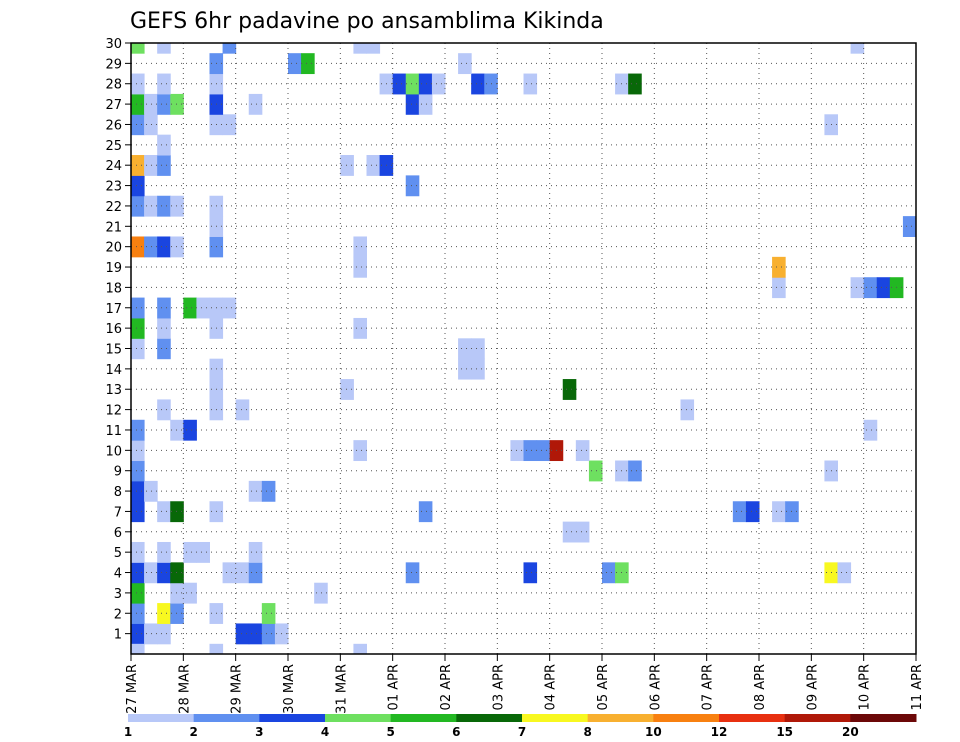  What do you see at coordinates (865, 687) in the screenshot?
I see `xtick-label-14: 10 APR` at bounding box center [865, 687].